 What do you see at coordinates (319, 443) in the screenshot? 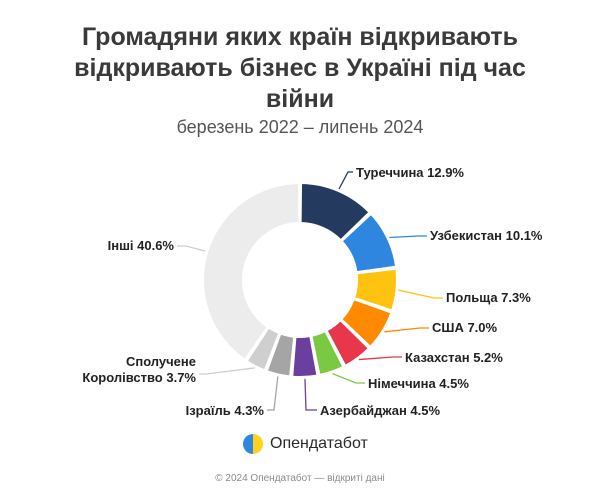
I see `brand-name: Опендатабот` at bounding box center [319, 443].